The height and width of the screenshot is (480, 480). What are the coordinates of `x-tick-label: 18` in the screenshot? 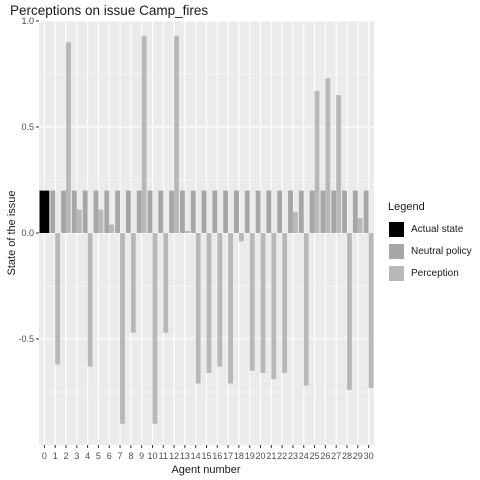 It's located at (239, 456).